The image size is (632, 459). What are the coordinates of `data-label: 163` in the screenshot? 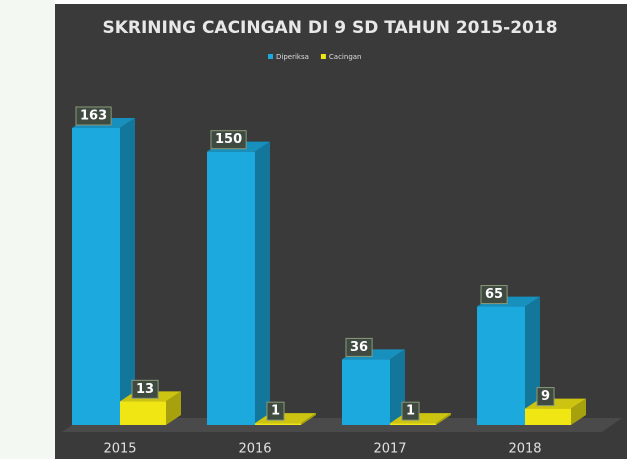 It's located at (93, 116).